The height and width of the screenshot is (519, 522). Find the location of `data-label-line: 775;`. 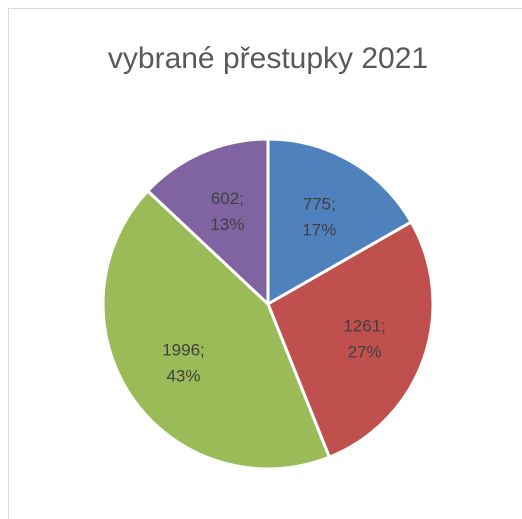

data-label-line: 775; is located at coordinates (319, 203).